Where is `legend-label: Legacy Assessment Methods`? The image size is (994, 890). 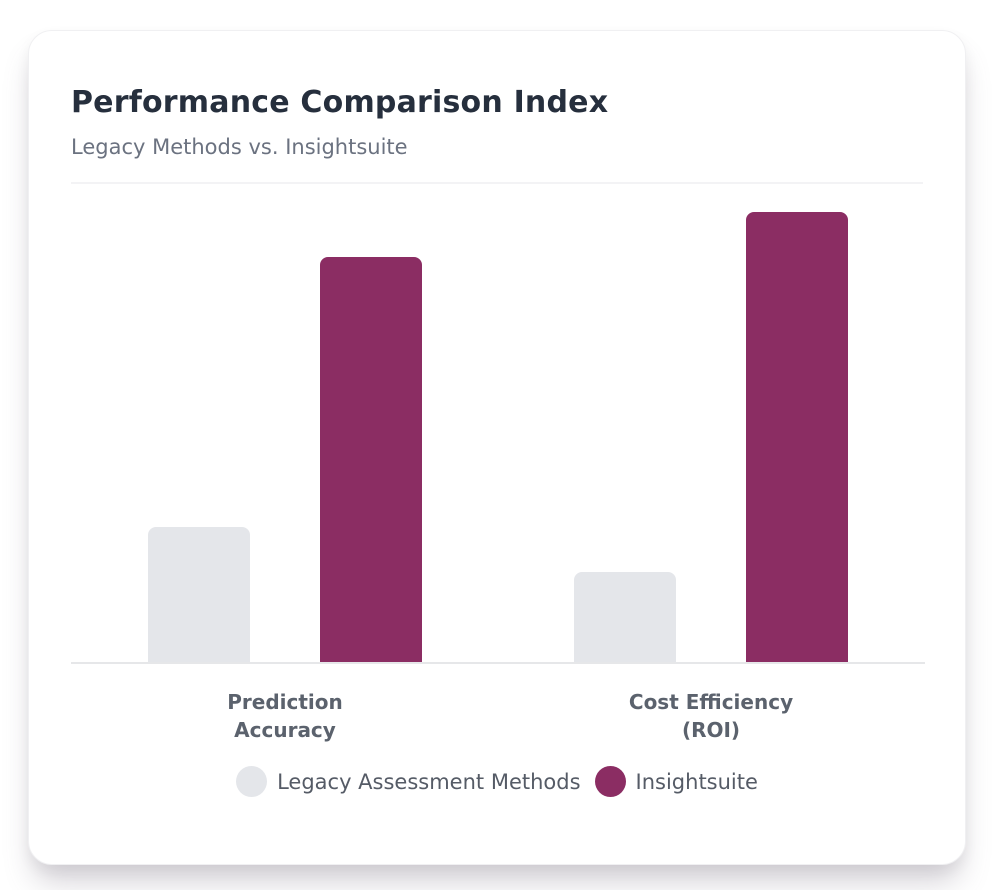 legend-label: Legacy Assessment Methods is located at coordinates (429, 781).